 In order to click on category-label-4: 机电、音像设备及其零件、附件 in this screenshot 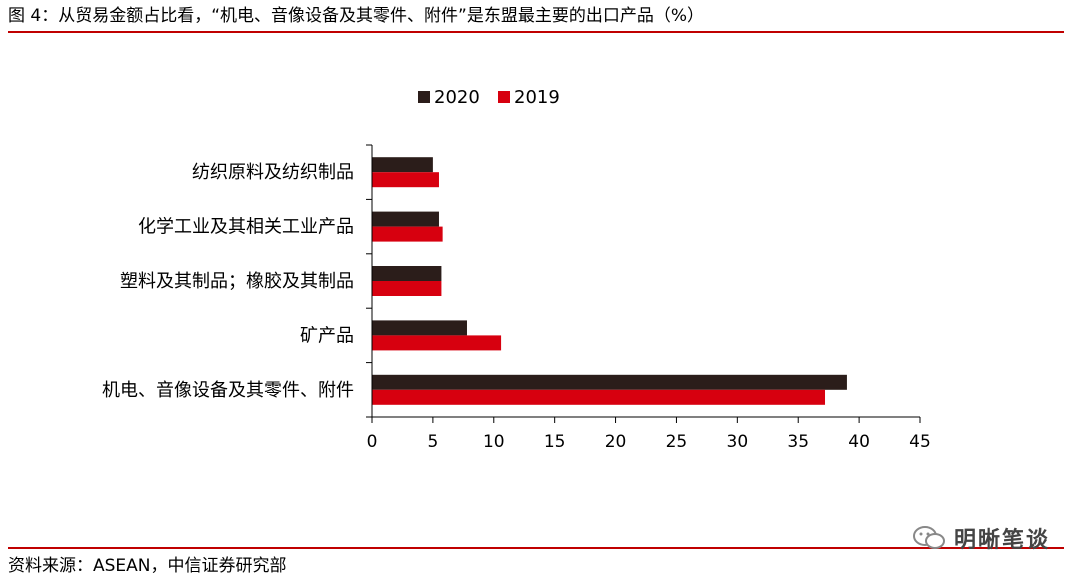, I will do `click(228, 390)`.